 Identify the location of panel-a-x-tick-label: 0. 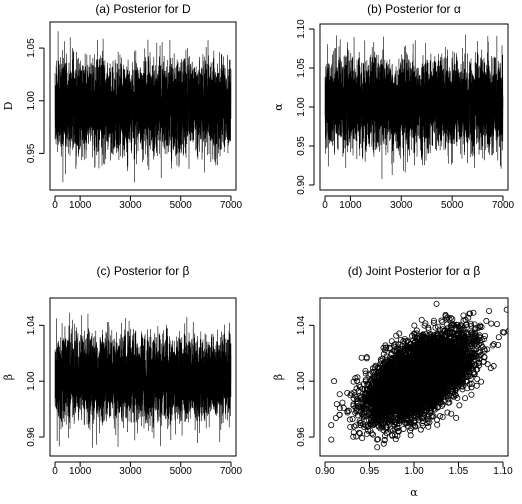
(55, 205).